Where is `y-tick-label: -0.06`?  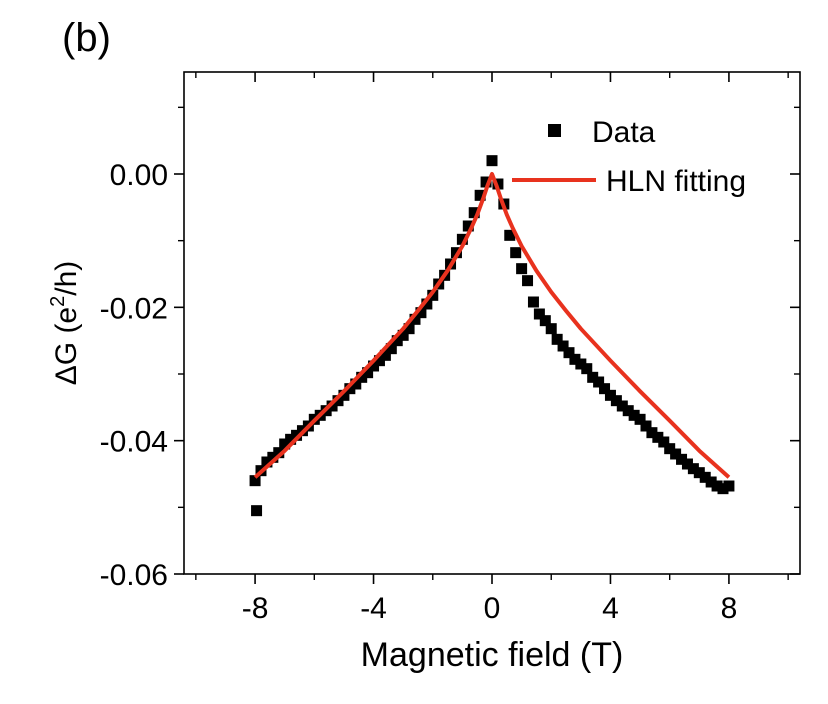 y-tick-label: -0.06 is located at coordinates (134, 575).